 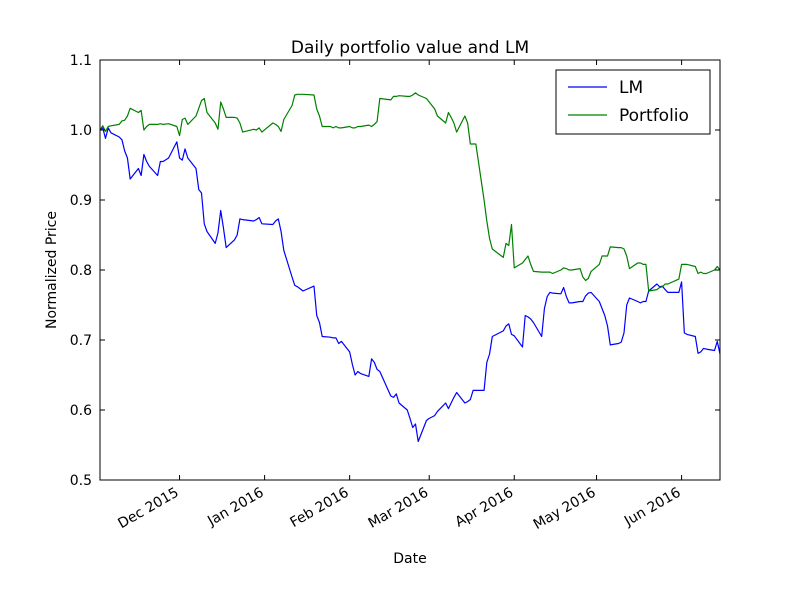 What do you see at coordinates (81, 341) in the screenshot?
I see `y-tick-label: 0.7` at bounding box center [81, 341].